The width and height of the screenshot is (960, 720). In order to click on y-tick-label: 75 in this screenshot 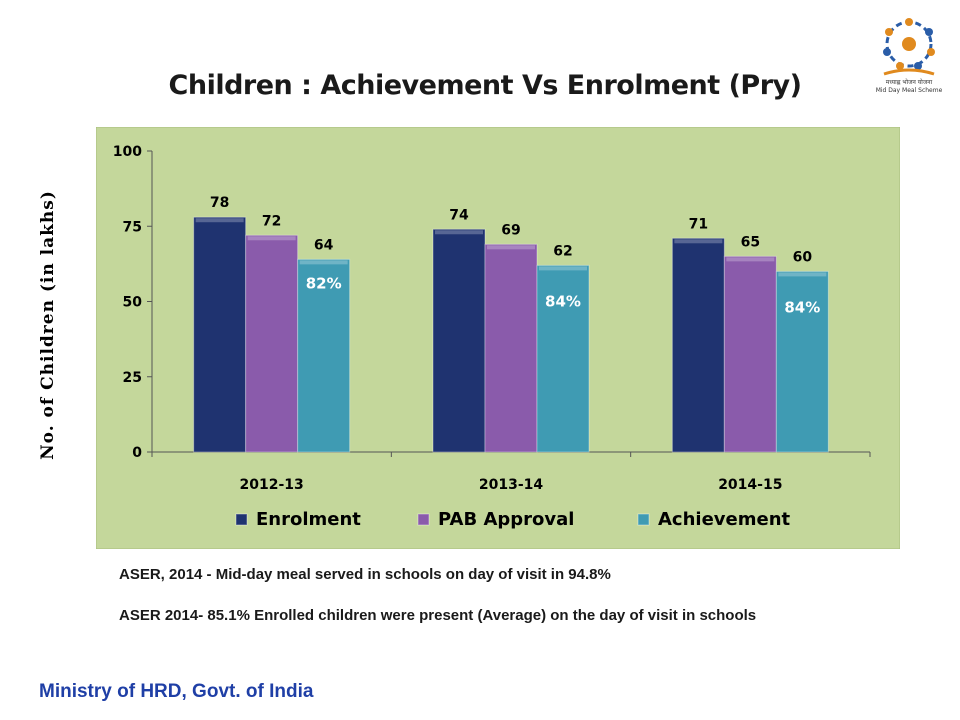, I will do `click(132, 227)`.